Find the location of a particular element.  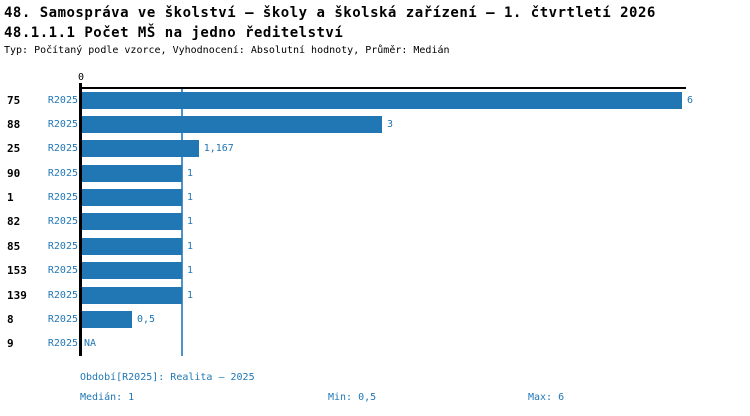

row-category-label: 82 is located at coordinates (14, 222).